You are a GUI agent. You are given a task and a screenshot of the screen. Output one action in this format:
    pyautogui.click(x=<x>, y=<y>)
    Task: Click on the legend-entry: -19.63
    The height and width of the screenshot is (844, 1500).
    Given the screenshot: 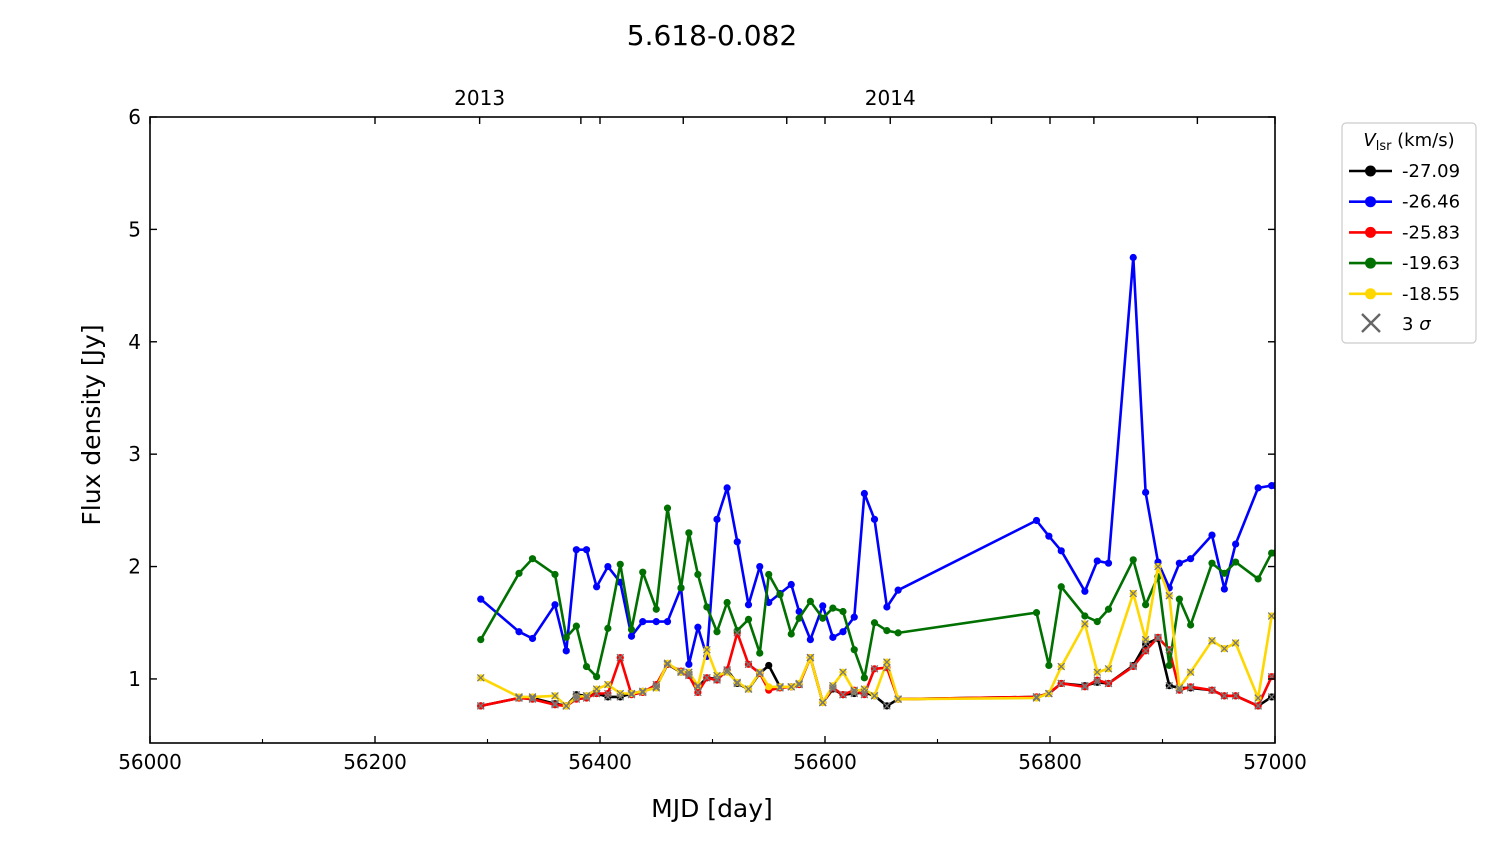 What is the action you would take?
    pyautogui.click(x=1404, y=263)
    